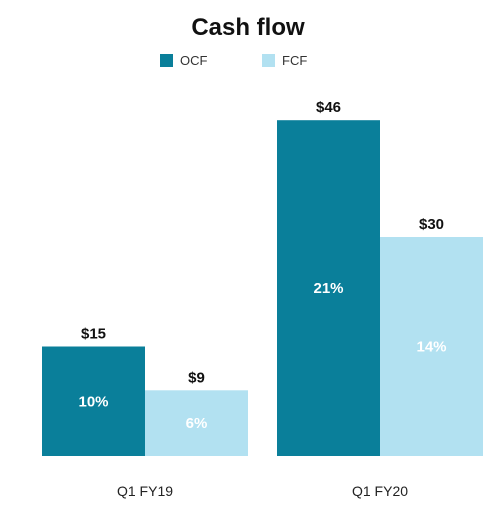 This screenshot has height=508, width=496. What do you see at coordinates (431, 224) in the screenshot?
I see `value-label-fcf-q1-fy20: $30` at bounding box center [431, 224].